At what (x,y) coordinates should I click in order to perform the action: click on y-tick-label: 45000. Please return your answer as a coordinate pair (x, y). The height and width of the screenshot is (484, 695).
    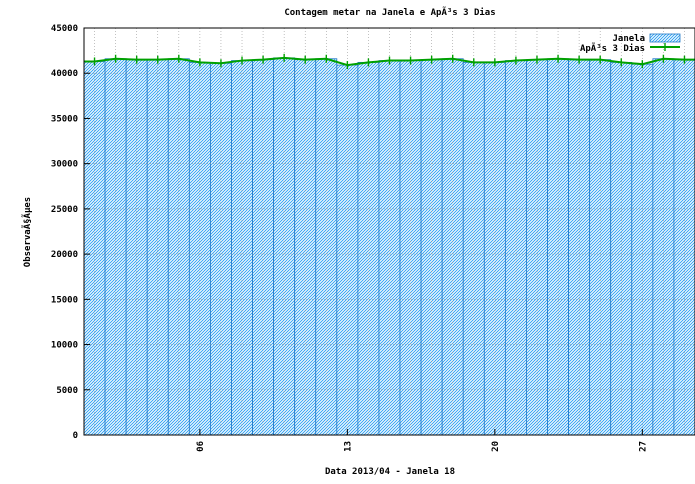
    Looking at the image, I should click on (64, 29).